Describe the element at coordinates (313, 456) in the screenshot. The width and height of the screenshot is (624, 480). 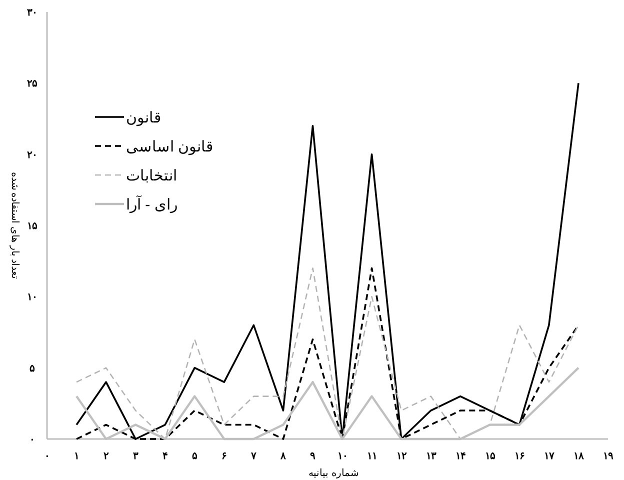
I see `x-tick-label: ۹` at that location.